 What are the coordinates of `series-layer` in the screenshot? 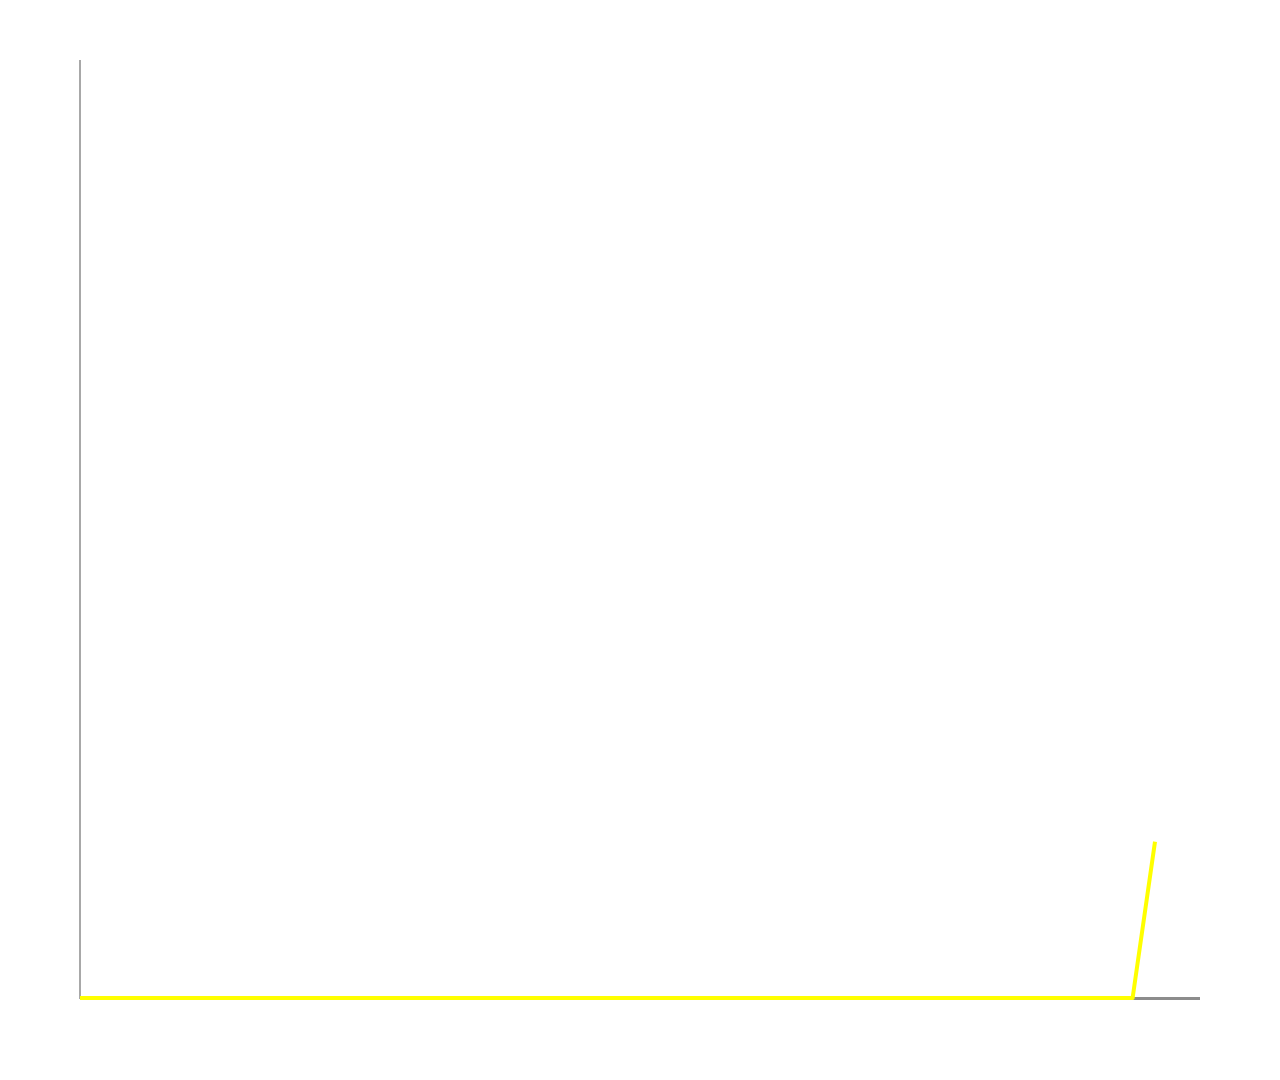 It's located at (618, 920).